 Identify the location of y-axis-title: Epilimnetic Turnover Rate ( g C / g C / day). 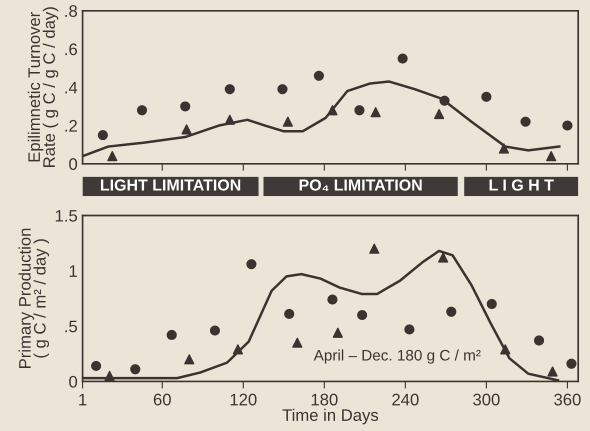
(43, 87).